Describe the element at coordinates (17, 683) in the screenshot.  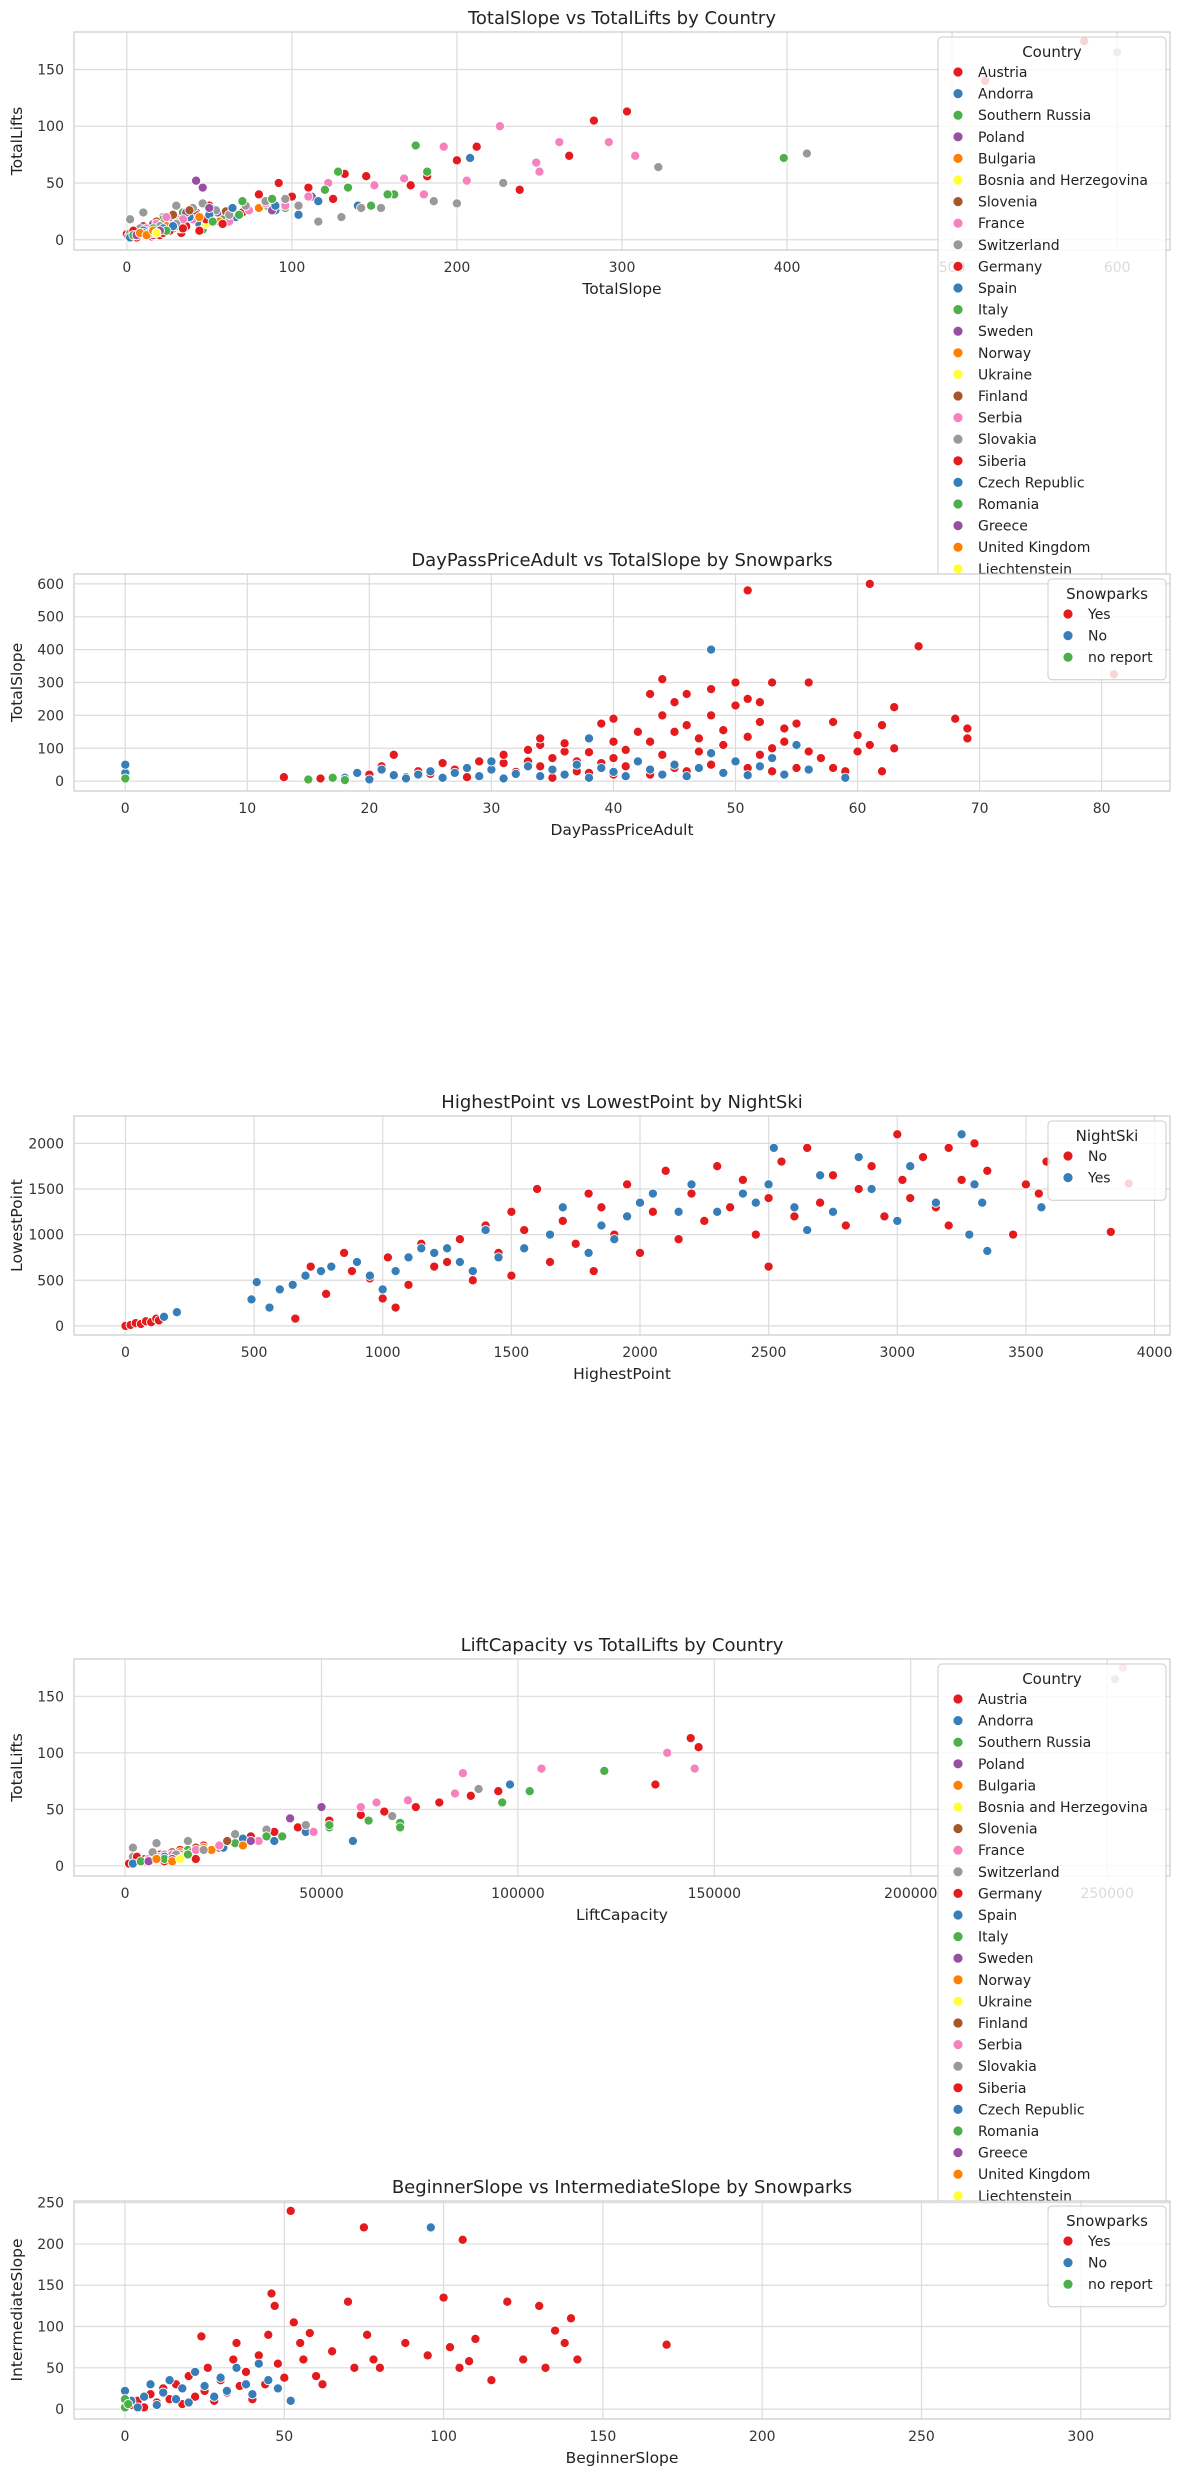
I see `y-axis-label: TotalSlope` at that location.